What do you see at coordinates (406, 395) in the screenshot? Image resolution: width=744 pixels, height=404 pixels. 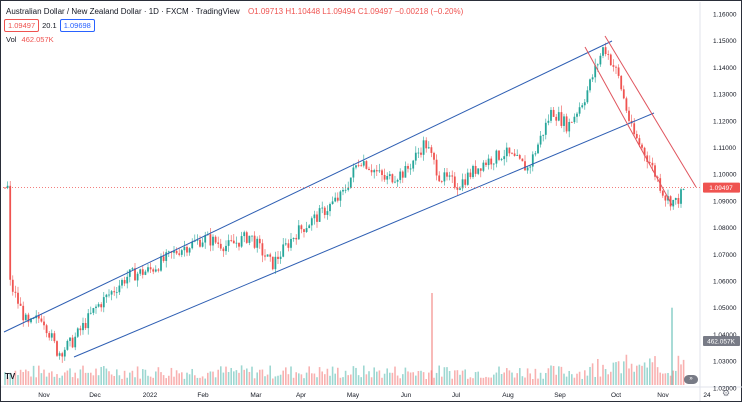 I see `time-tick-label: Jun` at bounding box center [406, 395].